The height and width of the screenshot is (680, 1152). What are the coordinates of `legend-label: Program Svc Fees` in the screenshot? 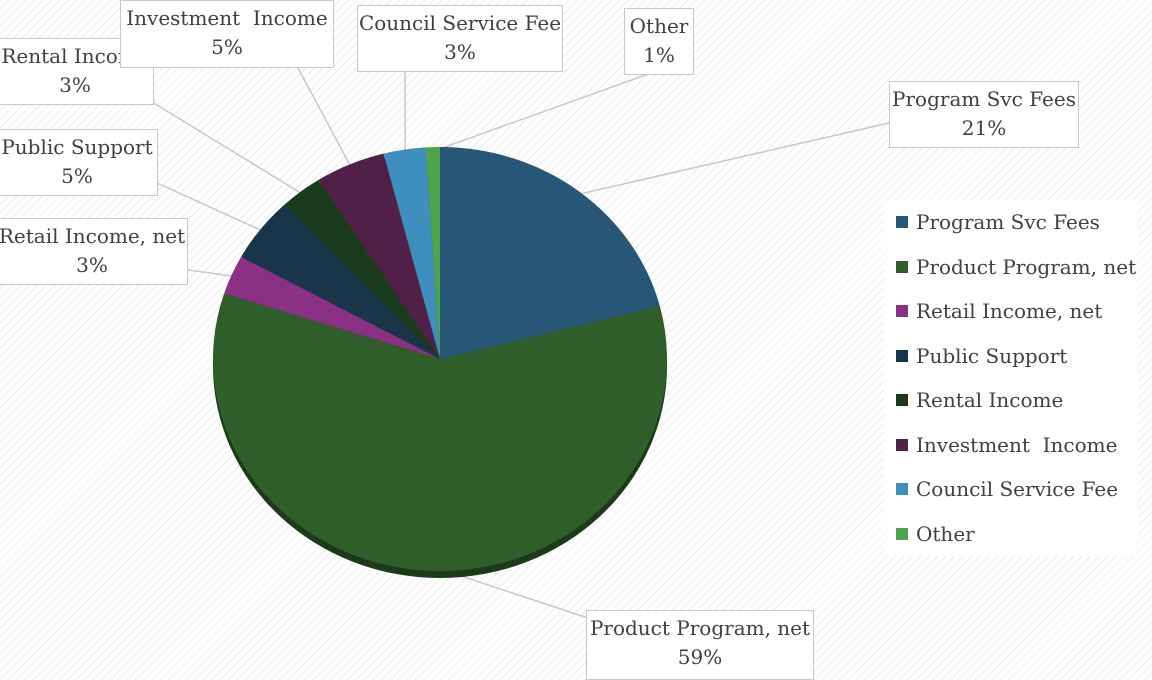 It's located at (1008, 222).